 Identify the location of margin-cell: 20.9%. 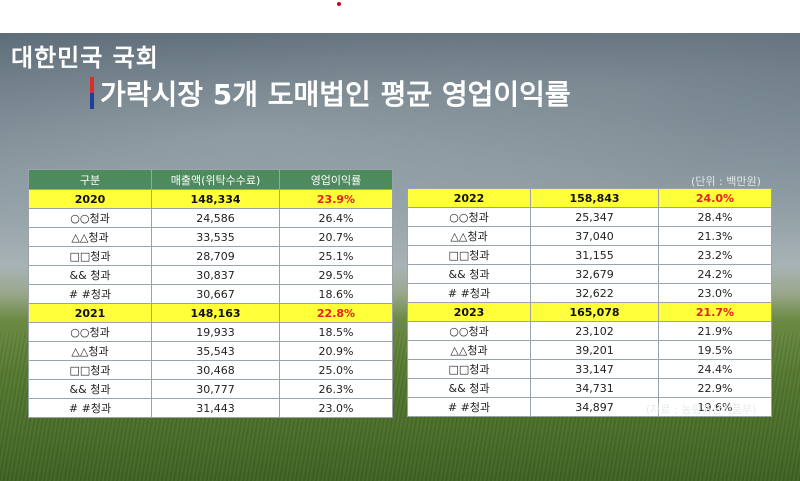
(336, 351).